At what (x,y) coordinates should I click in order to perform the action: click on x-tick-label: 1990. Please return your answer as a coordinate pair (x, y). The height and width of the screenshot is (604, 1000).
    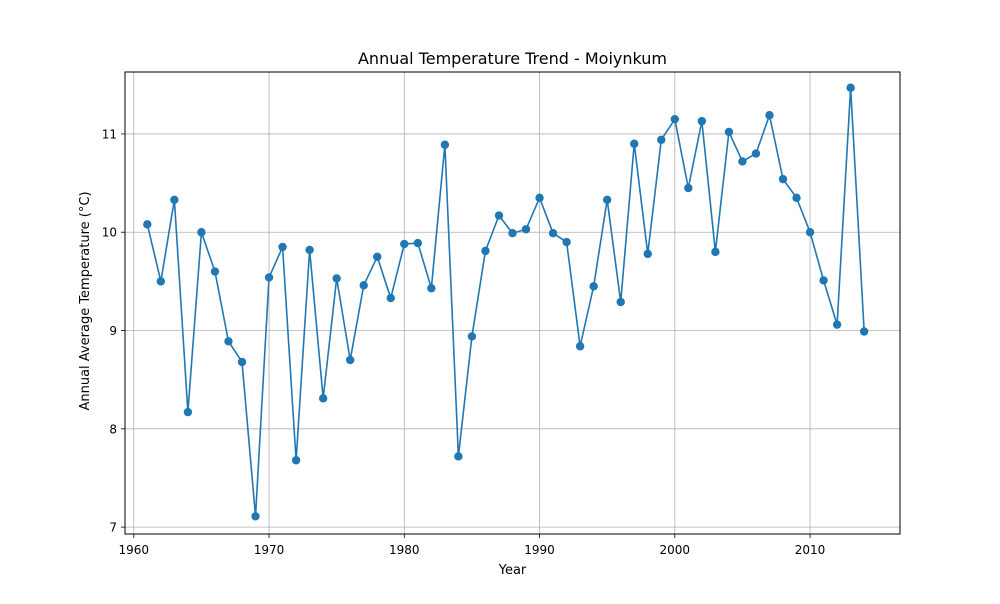
    Looking at the image, I should click on (539, 550).